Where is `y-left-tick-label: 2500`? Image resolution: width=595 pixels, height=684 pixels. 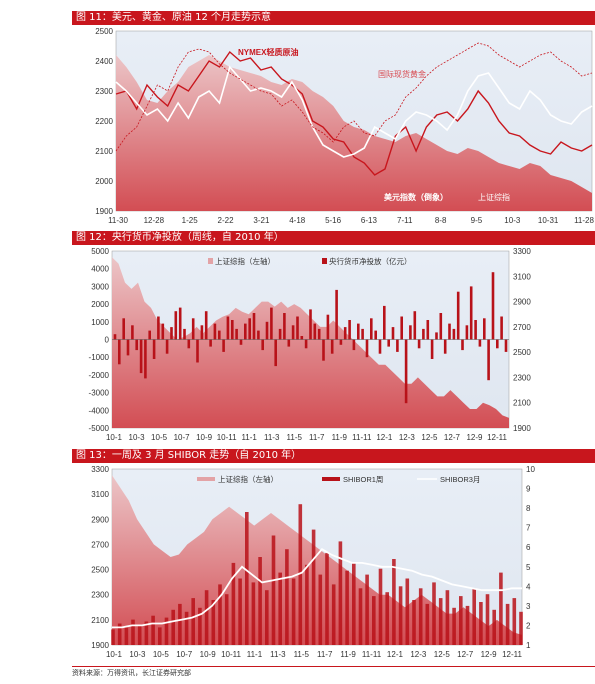
y-left-tick-label: 2500 is located at coordinates (100, 570).